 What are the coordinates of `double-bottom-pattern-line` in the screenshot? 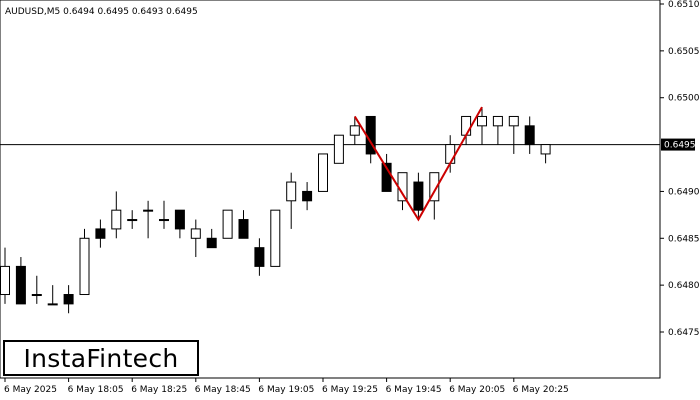 It's located at (418, 164).